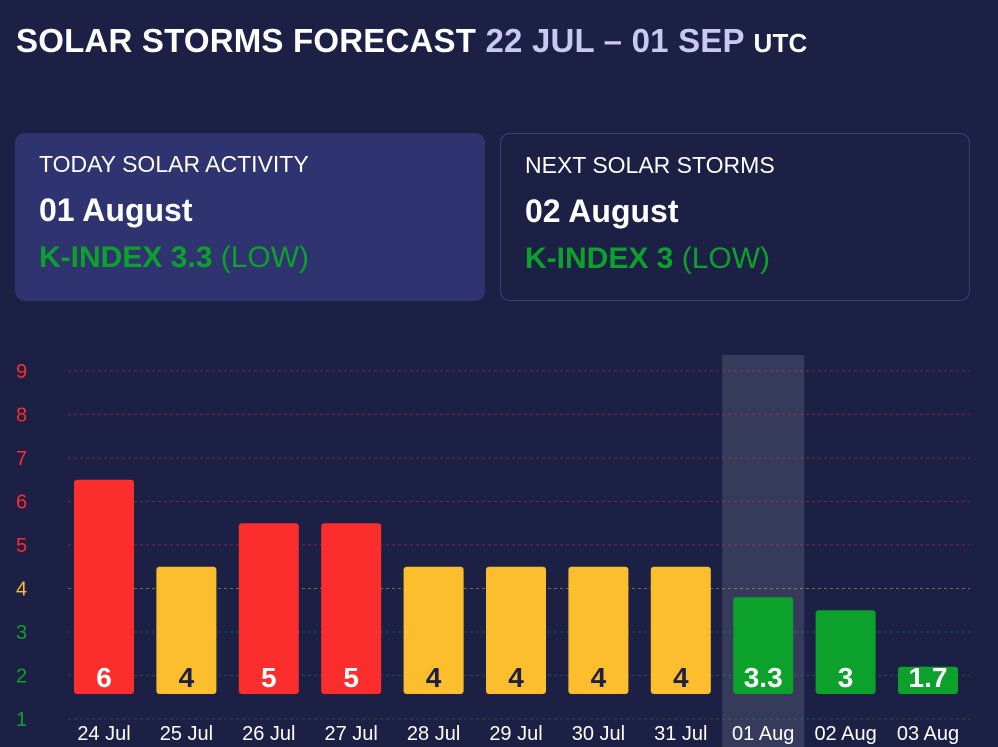  I want to click on y-tick-label: 8, so click(21, 416).